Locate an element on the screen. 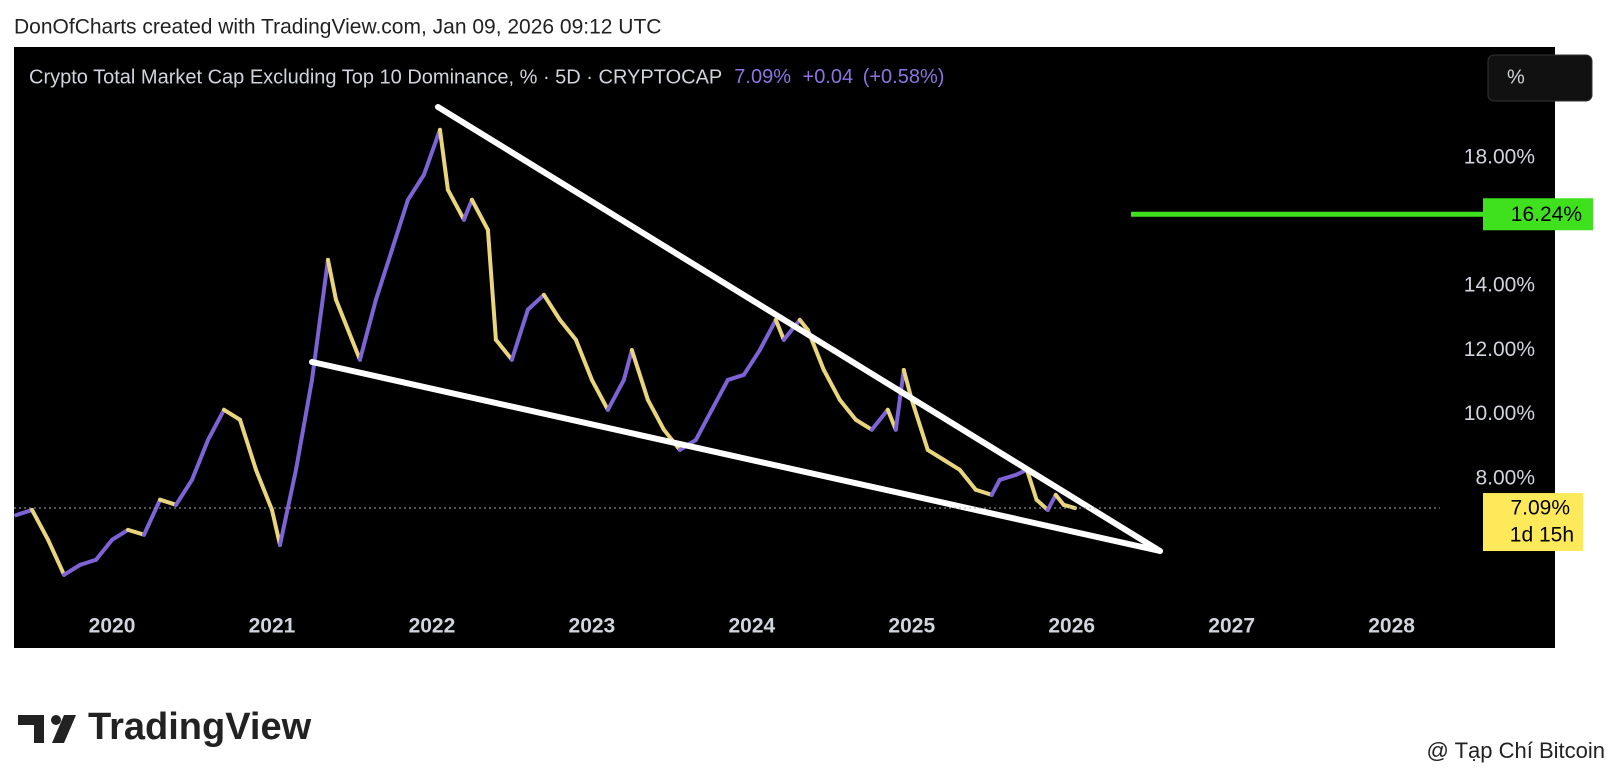 The image size is (1615, 782). level-box is located at coordinates (1538, 214).